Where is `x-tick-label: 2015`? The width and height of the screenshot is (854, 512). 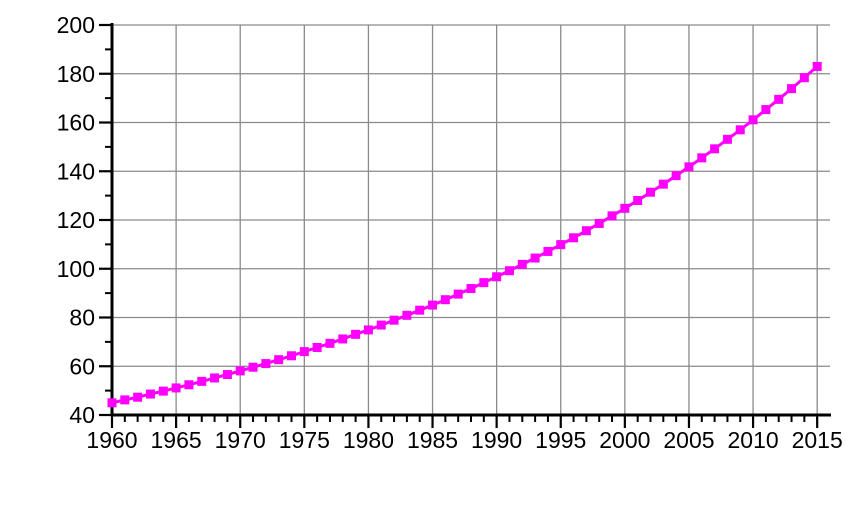 x-tick-label: 2015 is located at coordinates (817, 440).